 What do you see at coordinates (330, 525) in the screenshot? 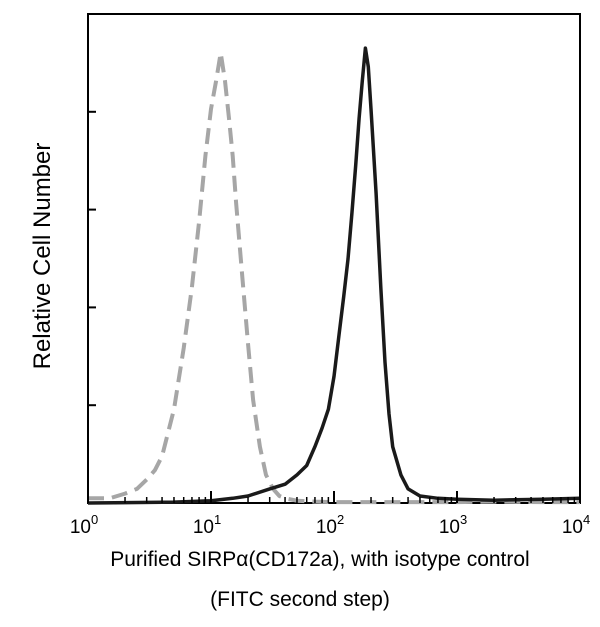
I see `x-tick-label: 10²` at bounding box center [330, 525].